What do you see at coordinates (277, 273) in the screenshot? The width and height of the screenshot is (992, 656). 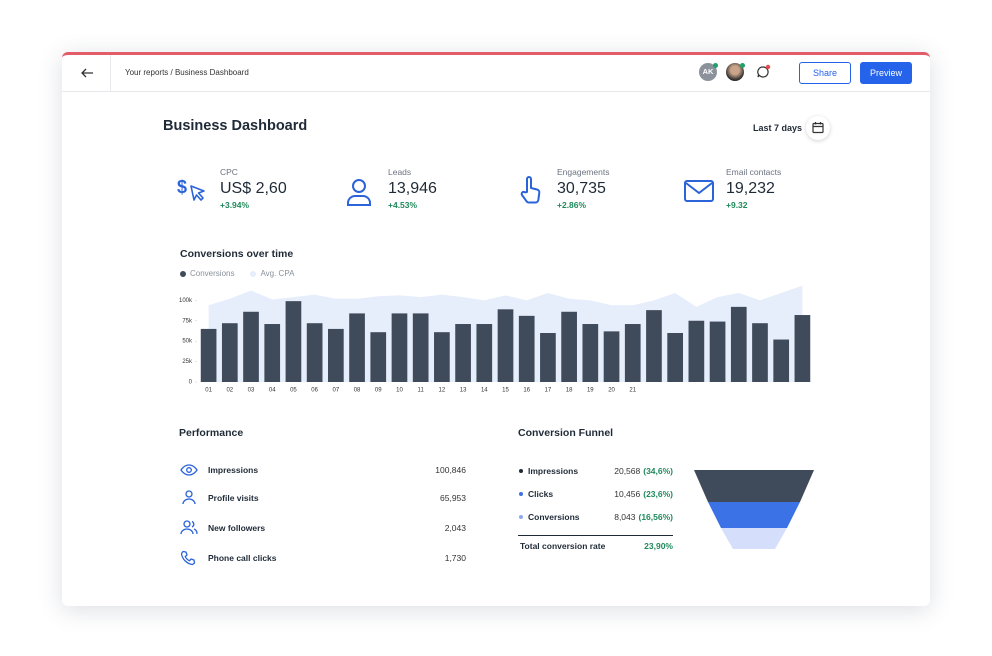 I see `legend-label: Avg. CPA` at bounding box center [277, 273].